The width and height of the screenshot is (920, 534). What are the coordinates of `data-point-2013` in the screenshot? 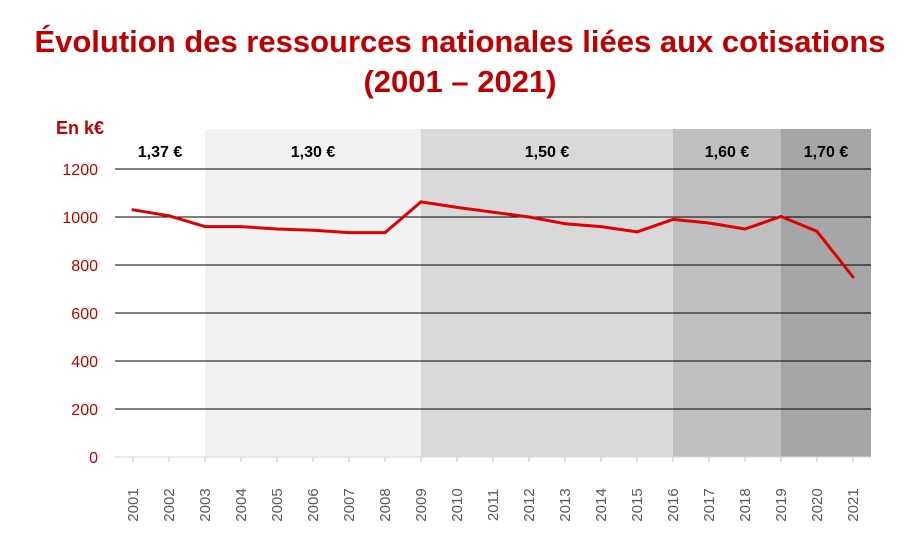 It's located at (565, 224).